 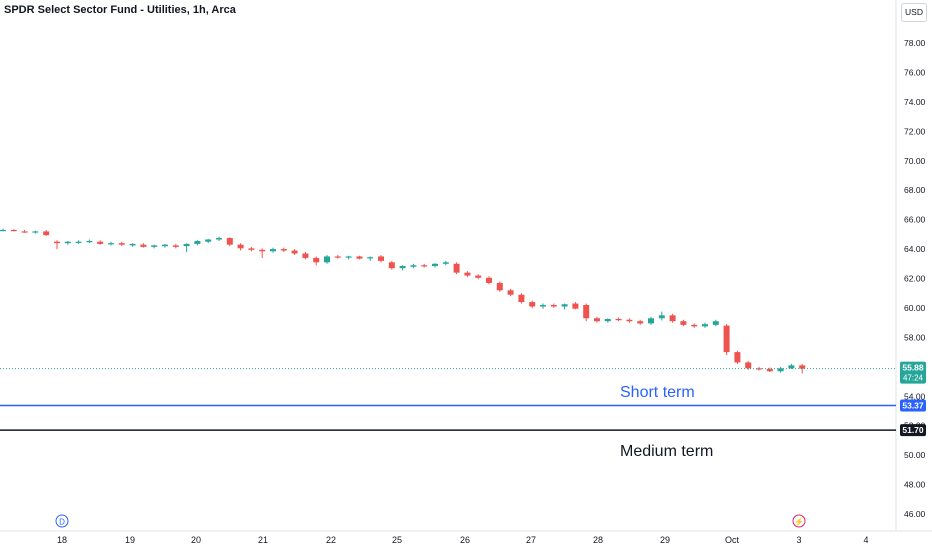 What do you see at coordinates (915, 220) in the screenshot?
I see `y-tick-label: 66.00` at bounding box center [915, 220].